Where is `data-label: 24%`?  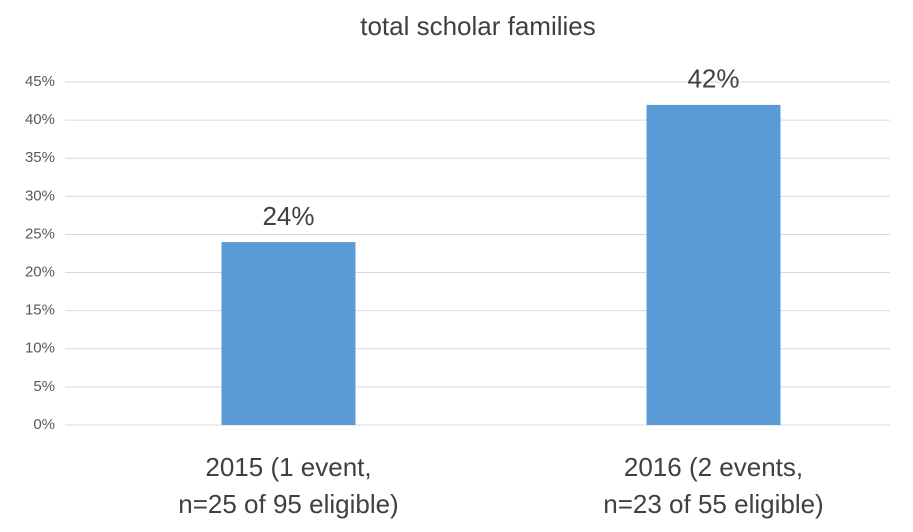
data-label: 24% is located at coordinates (288, 216).